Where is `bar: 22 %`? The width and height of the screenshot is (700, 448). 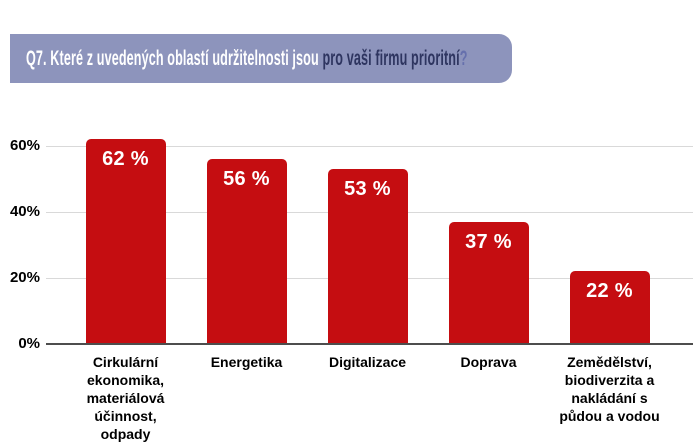 bar: 22 % is located at coordinates (609, 307).